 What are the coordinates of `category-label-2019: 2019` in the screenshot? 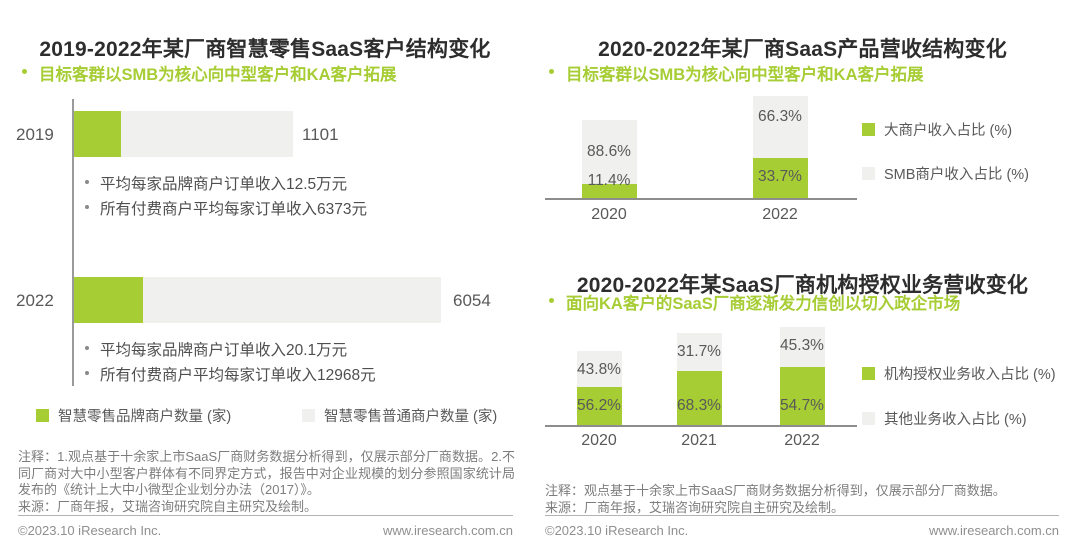 It's located at (35, 134).